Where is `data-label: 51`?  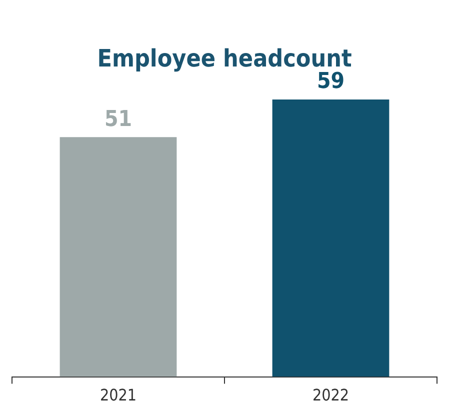
data-label: 51 is located at coordinates (118, 119).